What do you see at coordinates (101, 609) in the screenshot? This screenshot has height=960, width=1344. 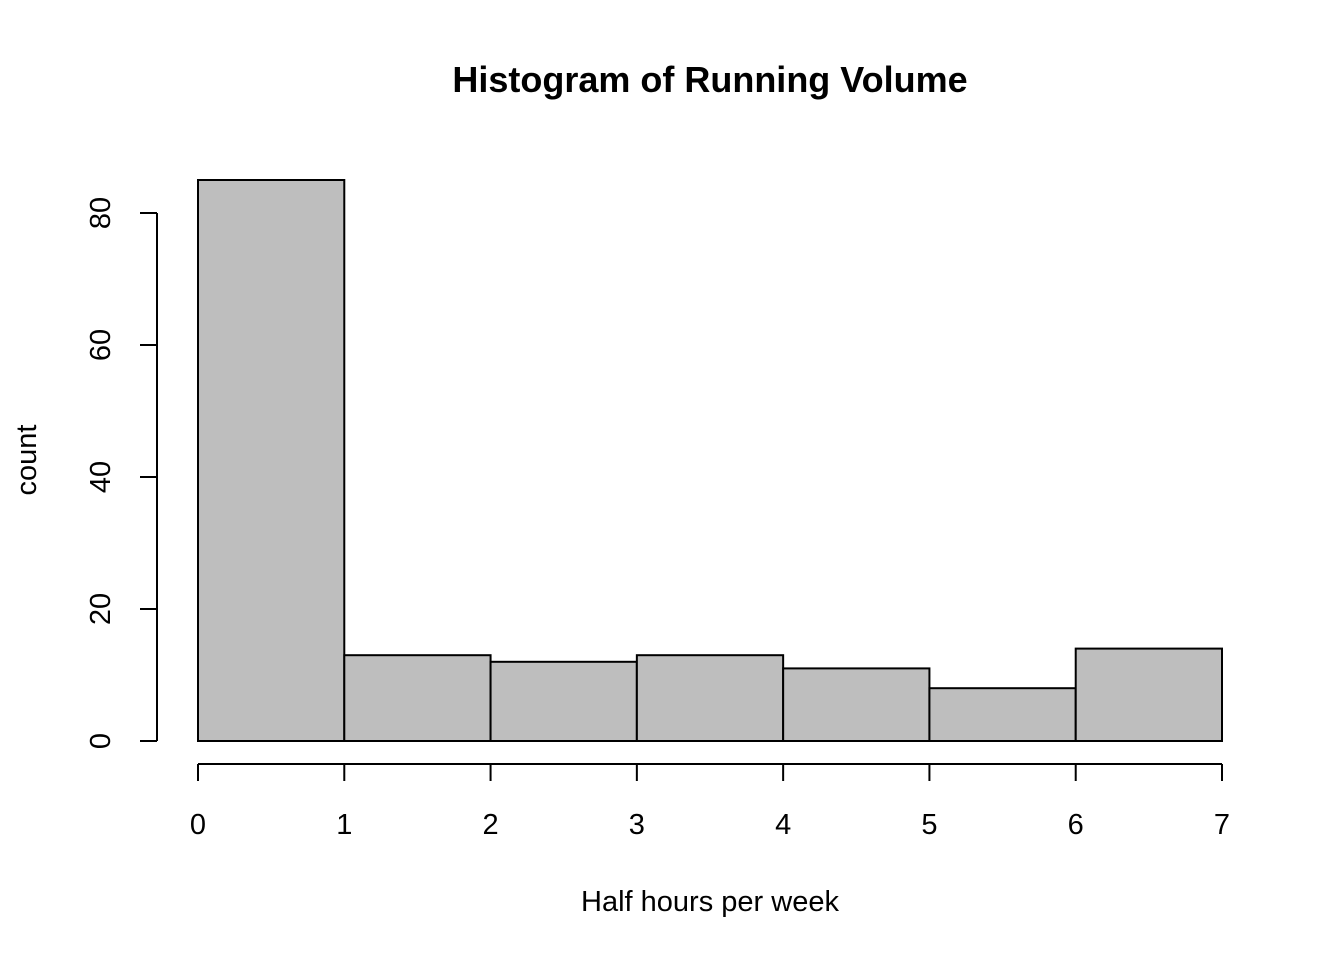 I see `y-tick-label: 20` at bounding box center [101, 609].